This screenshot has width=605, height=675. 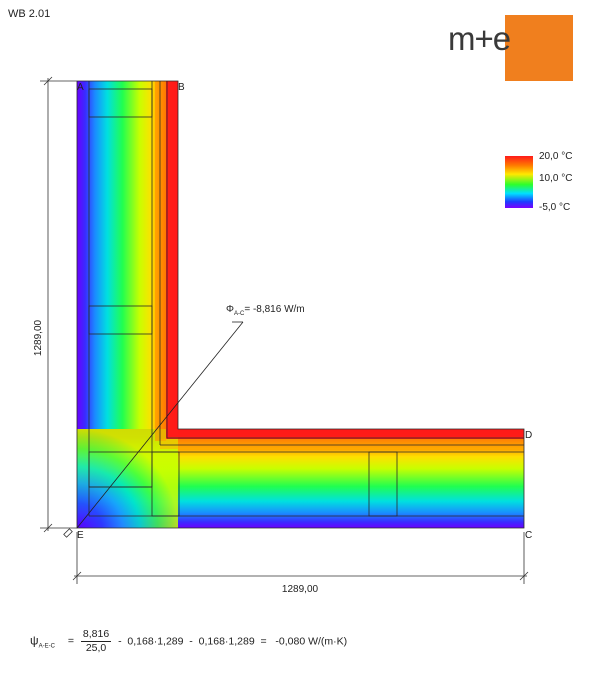 What do you see at coordinates (46, 646) in the screenshot?
I see `psi-subscript: A-E-C` at bounding box center [46, 646].